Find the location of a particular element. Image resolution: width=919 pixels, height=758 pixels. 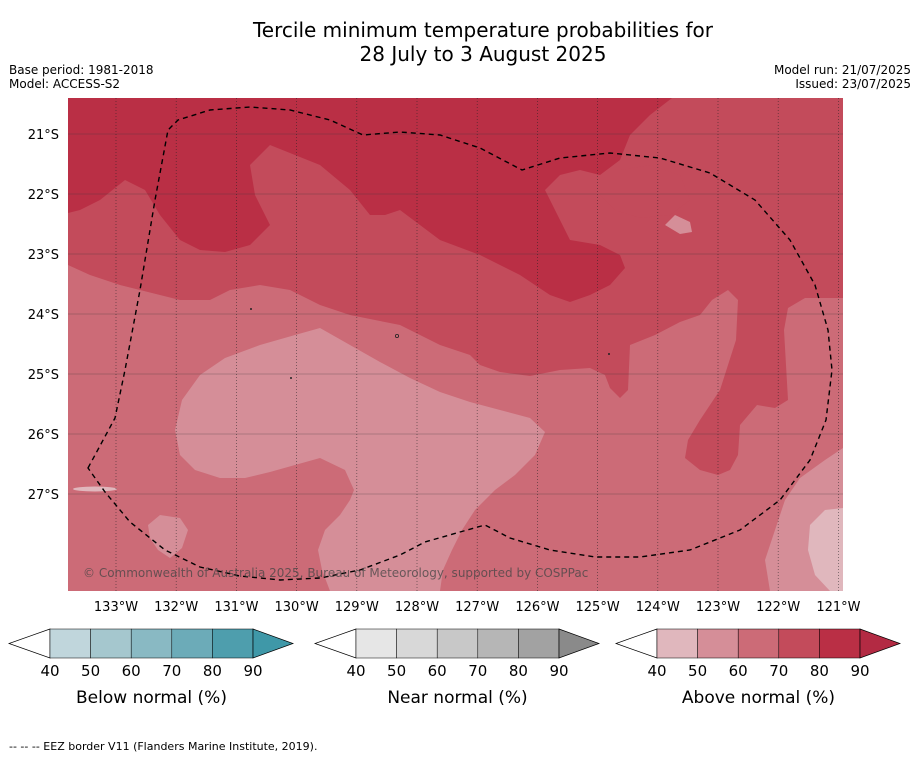

title-line-2: 28 July to 3 August 2025 is located at coordinates (483, 54).